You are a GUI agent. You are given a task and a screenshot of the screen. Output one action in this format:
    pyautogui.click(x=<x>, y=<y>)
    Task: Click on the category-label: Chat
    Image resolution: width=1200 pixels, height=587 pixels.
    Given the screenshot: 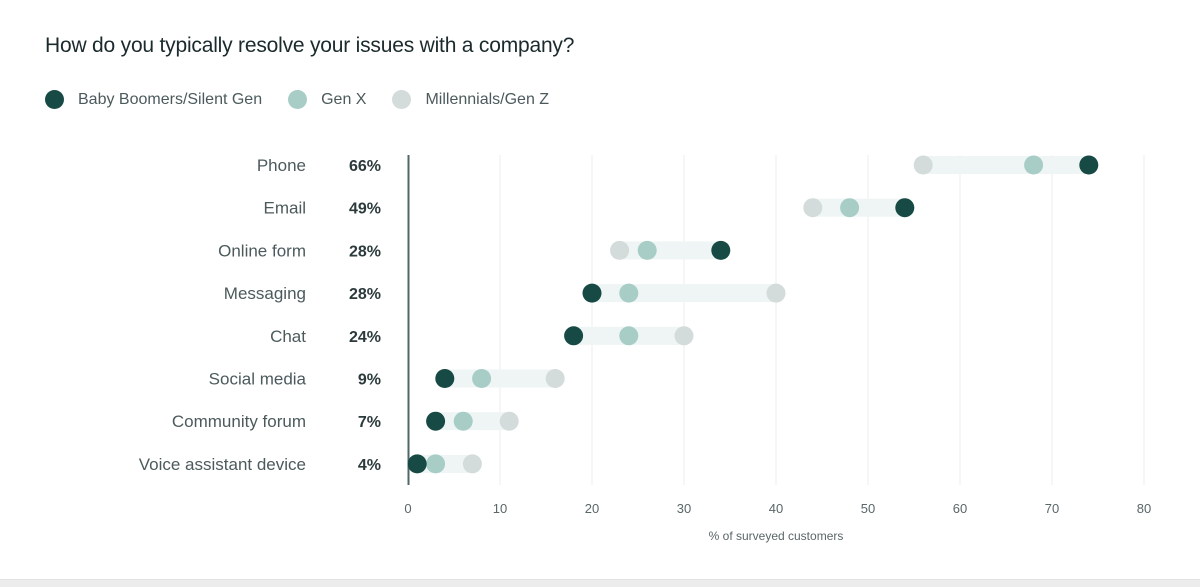 What is the action you would take?
    pyautogui.click(x=288, y=336)
    